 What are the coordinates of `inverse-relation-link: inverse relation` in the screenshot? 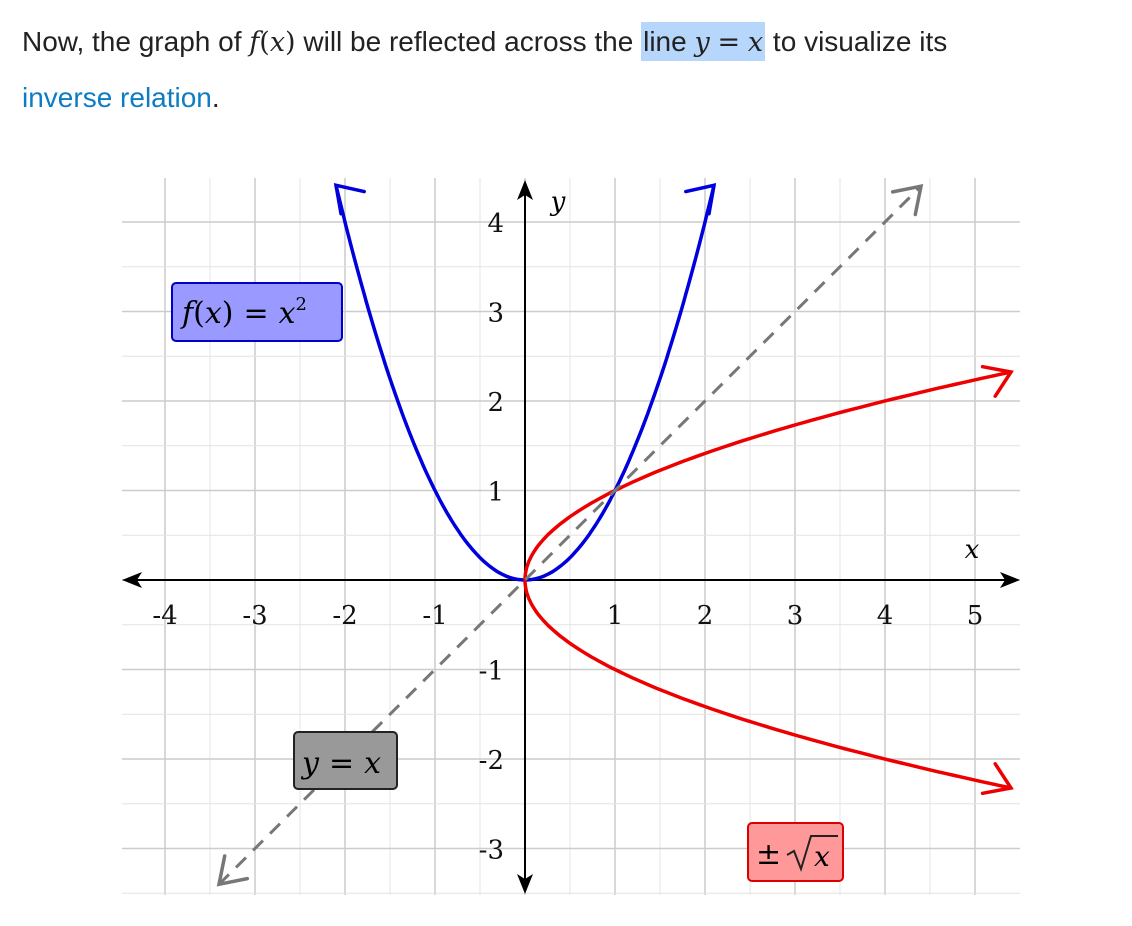 It's located at (117, 97).